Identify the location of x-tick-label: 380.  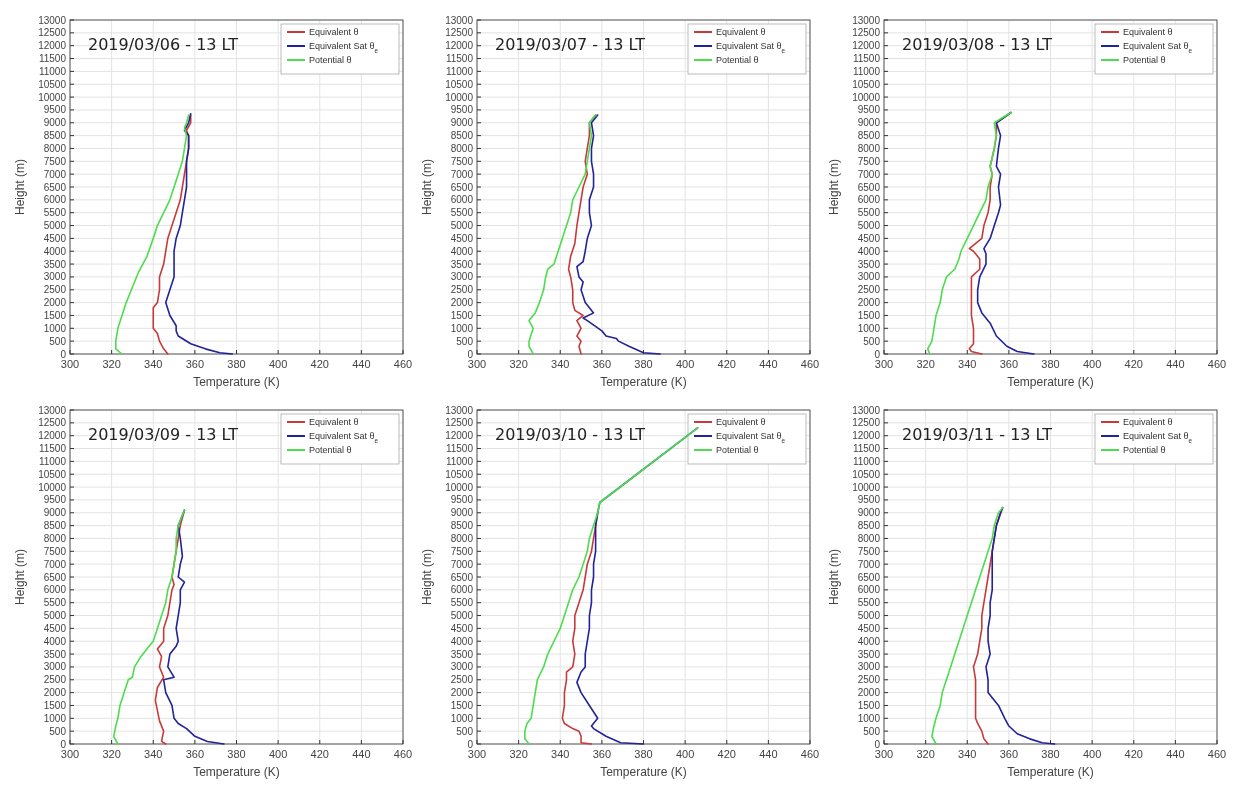
(1050, 754).